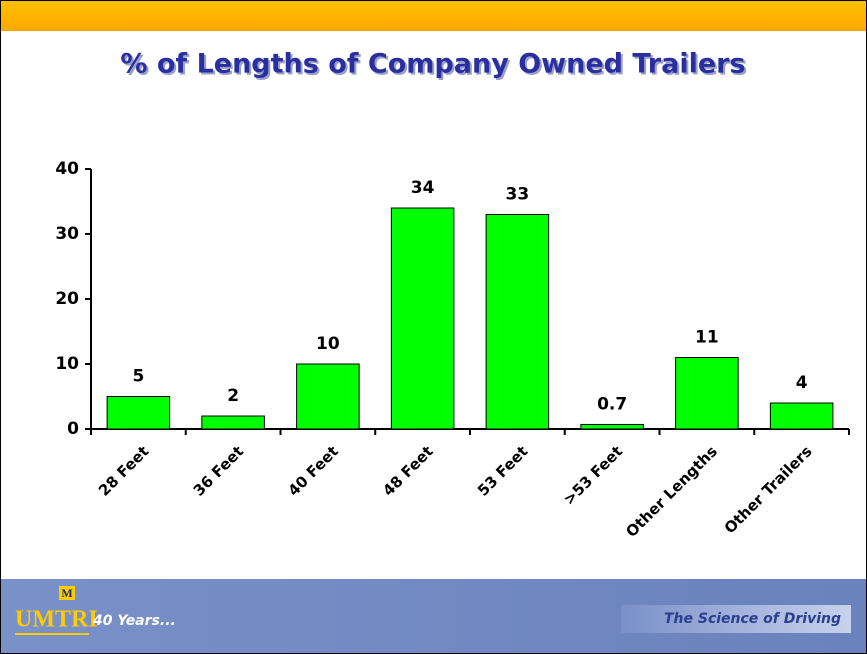 The width and height of the screenshot is (867, 654). I want to click on slogan-band, so click(736, 619).